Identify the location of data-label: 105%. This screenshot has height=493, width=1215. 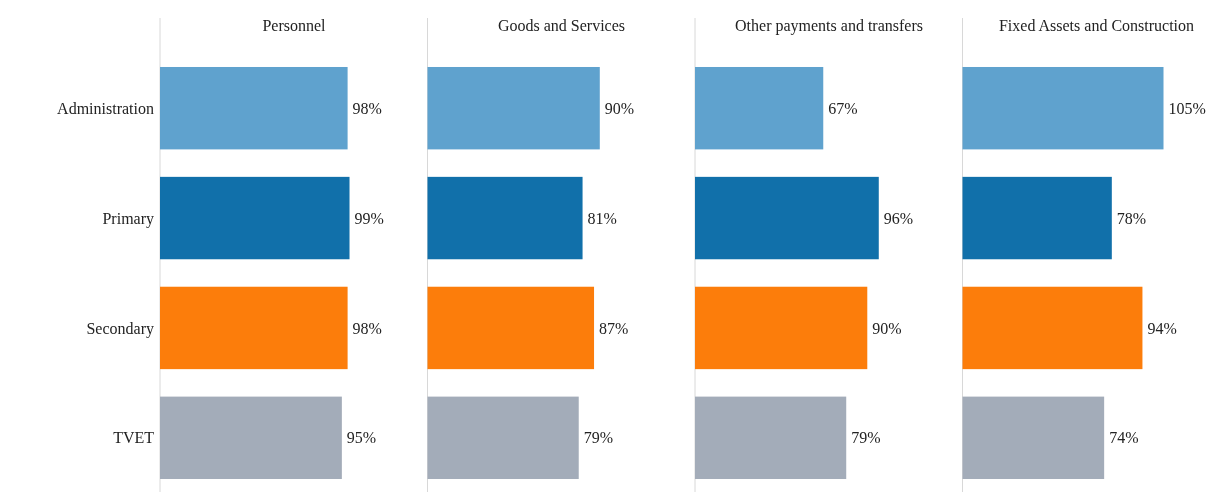
(1187, 108).